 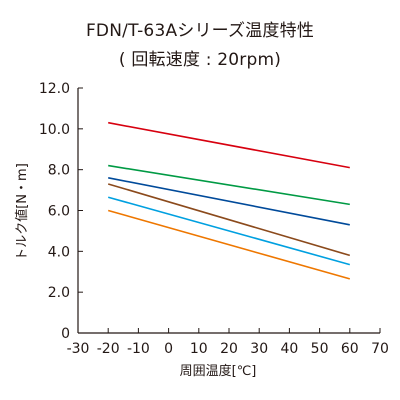 What do you see at coordinates (168, 349) in the screenshot?
I see `x-tick-label: 0` at bounding box center [168, 349].